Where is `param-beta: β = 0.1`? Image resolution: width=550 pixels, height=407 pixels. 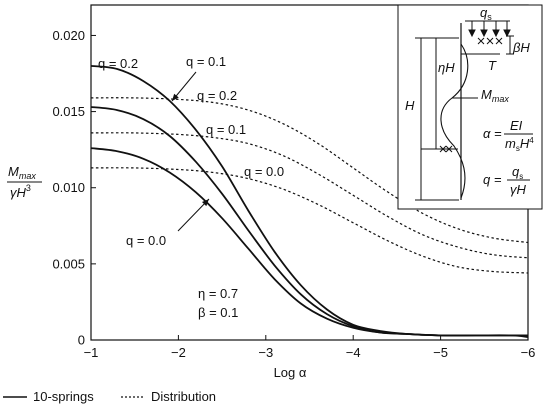
param-beta: β = 0.1 is located at coordinates (218, 312).